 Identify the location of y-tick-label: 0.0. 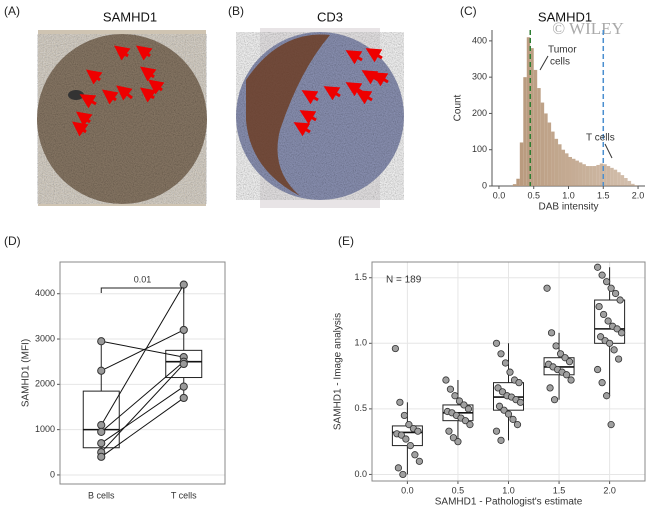
(360, 474).